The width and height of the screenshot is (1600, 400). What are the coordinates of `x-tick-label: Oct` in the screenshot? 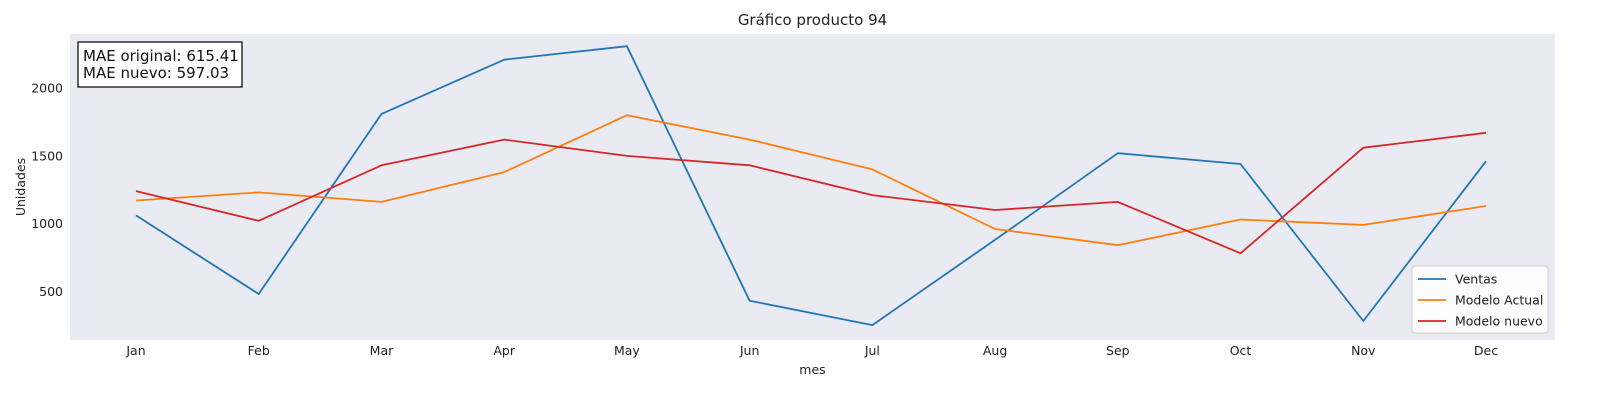 It's located at (1241, 350).